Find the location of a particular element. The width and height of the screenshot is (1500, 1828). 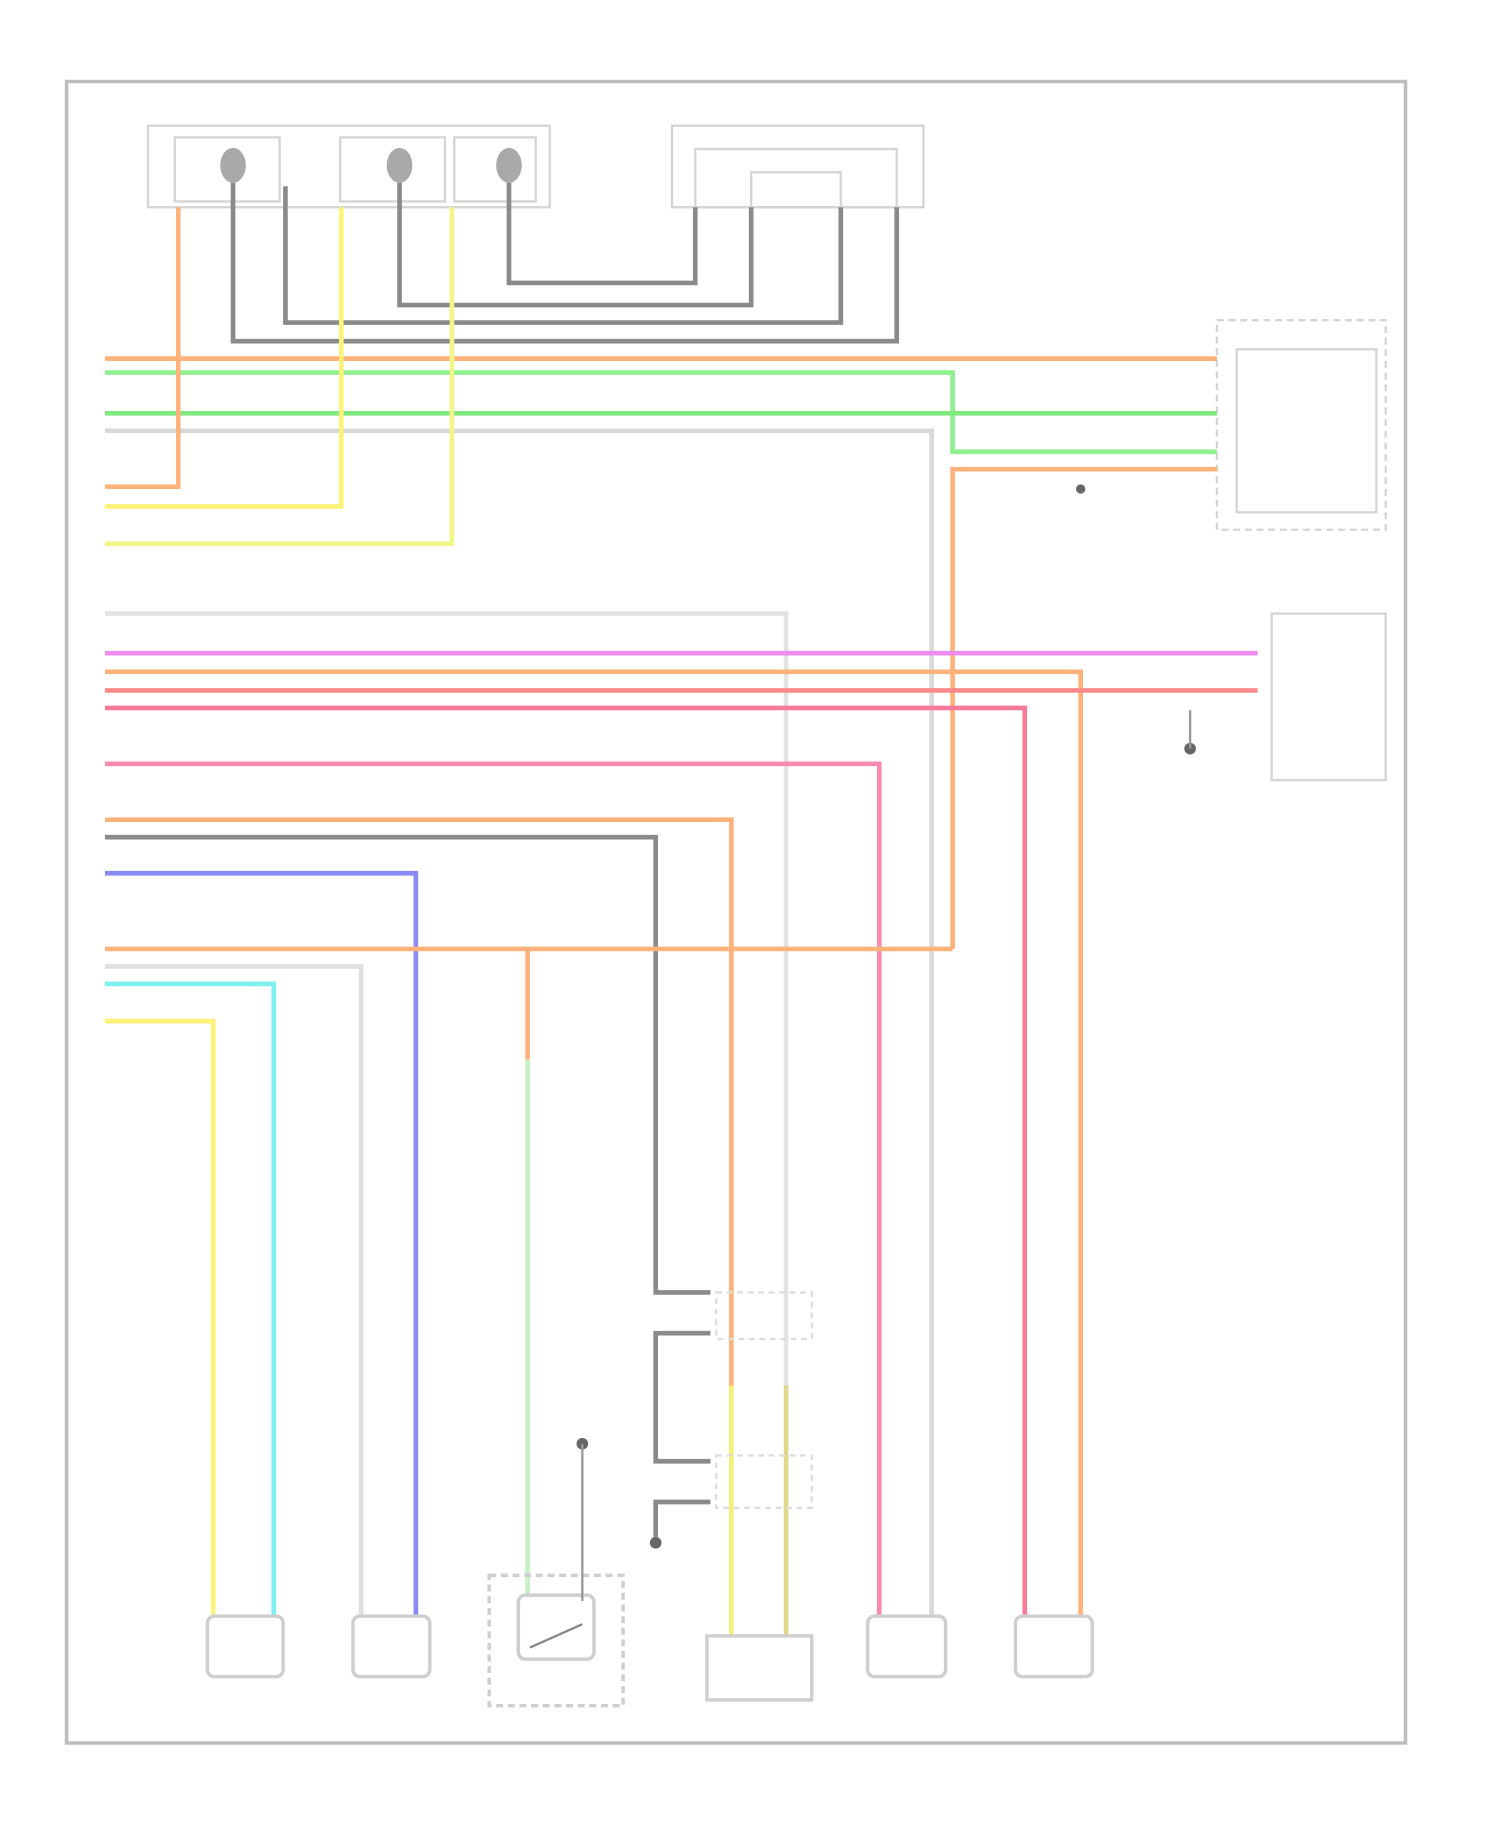

wire-blue is located at coordinates (261, 1244).